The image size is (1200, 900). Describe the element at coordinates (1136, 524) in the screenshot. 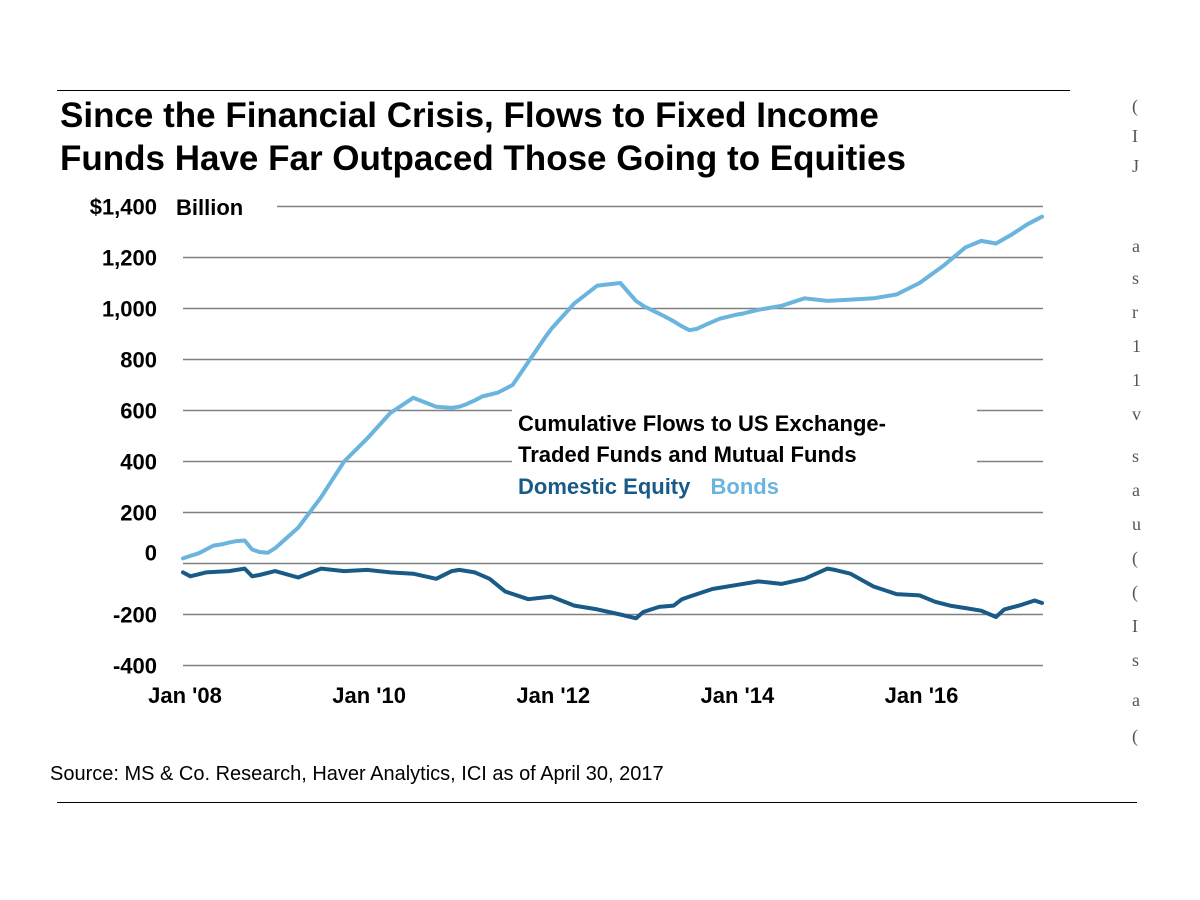

I see `cropped-glyph: u` at that location.